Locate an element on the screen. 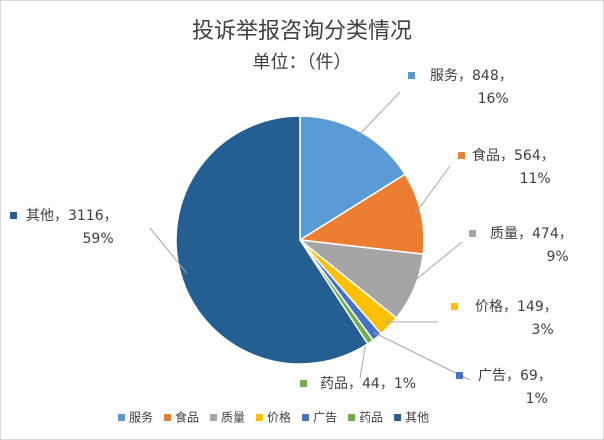  data-label: 其他，3116， is located at coordinates (72, 216).